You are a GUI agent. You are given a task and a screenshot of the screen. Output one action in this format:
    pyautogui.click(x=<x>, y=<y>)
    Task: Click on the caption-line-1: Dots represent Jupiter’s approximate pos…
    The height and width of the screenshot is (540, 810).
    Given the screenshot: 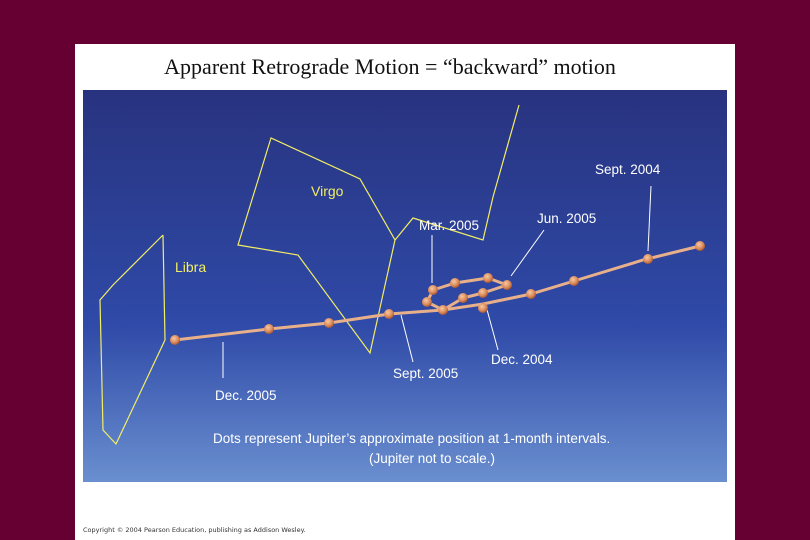 What is the action you would take?
    pyautogui.click(x=411, y=438)
    